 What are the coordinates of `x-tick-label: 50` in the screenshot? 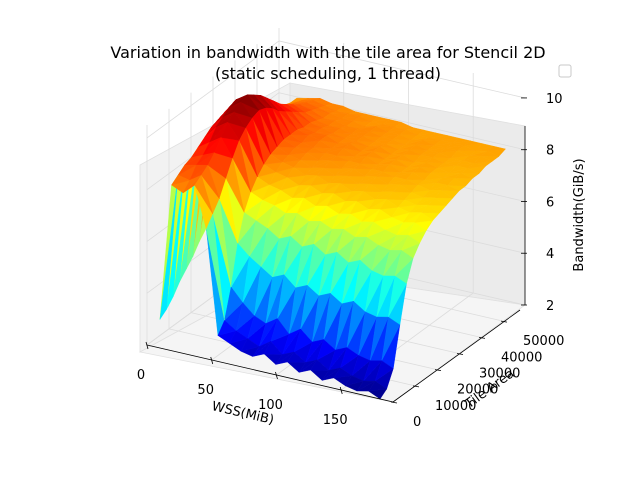 It's located at (205, 390).